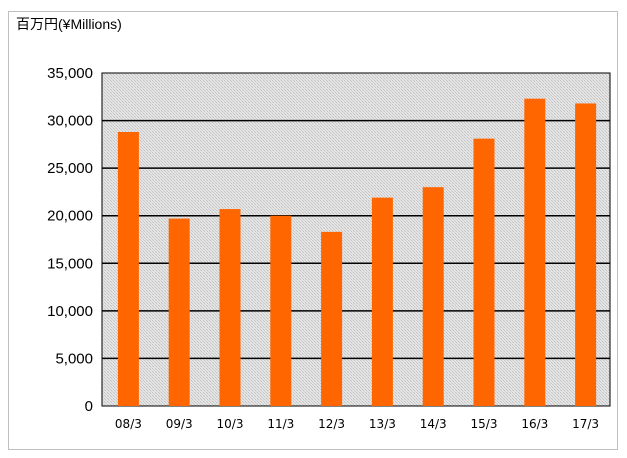  Describe the element at coordinates (70, 216) in the screenshot. I see `y-tick-label: 20,000` at that location.